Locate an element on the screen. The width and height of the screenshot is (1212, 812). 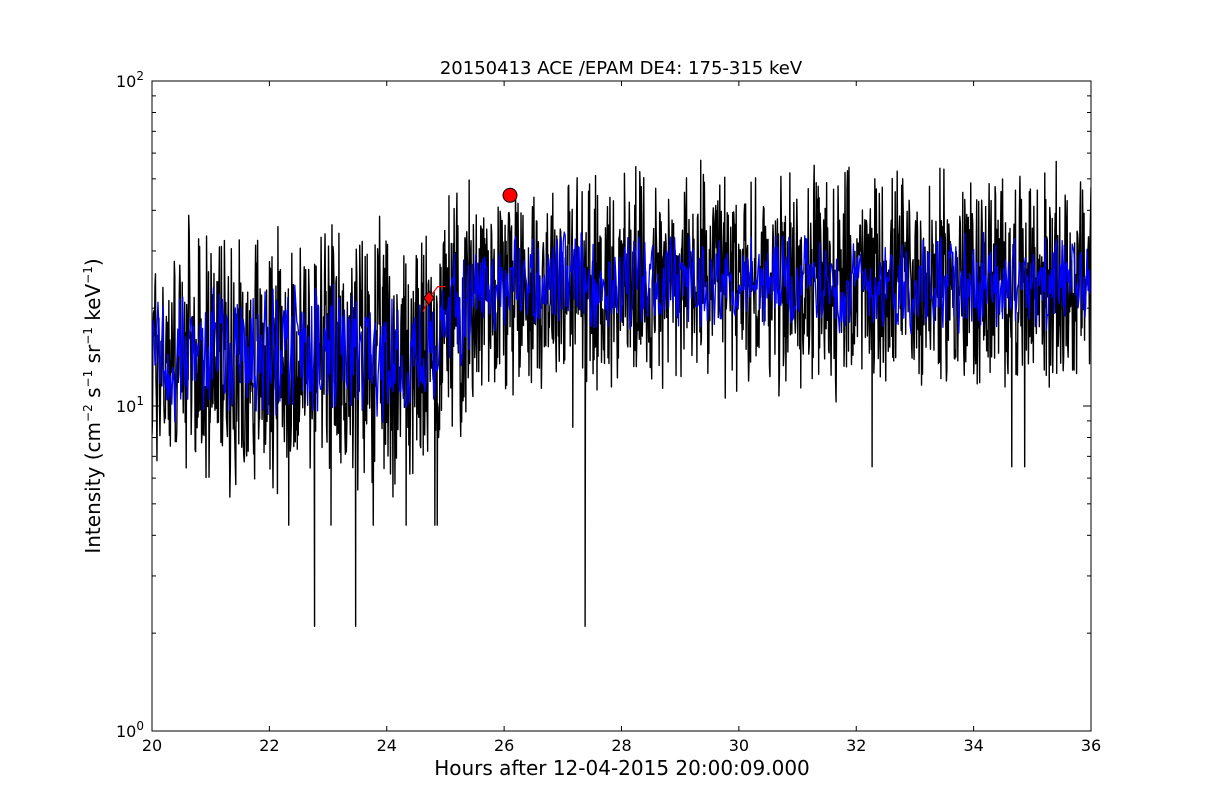
y-tick-label: 10⁰ is located at coordinates (130, 730).